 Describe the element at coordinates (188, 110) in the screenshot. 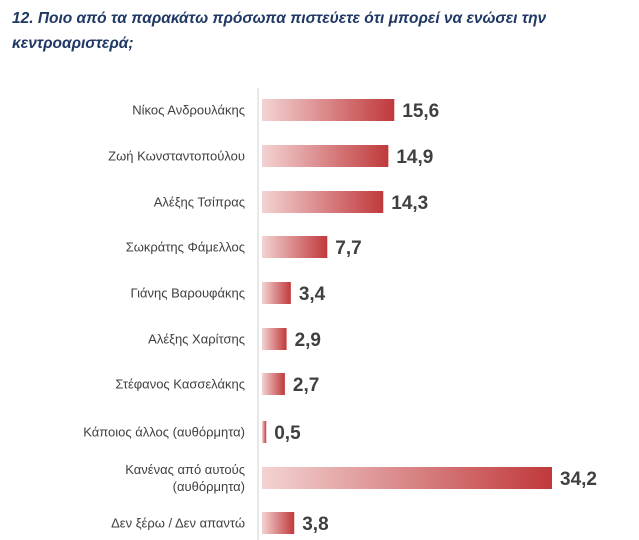

I see `category-label: Νίκος Ανδρουλάκης` at that location.